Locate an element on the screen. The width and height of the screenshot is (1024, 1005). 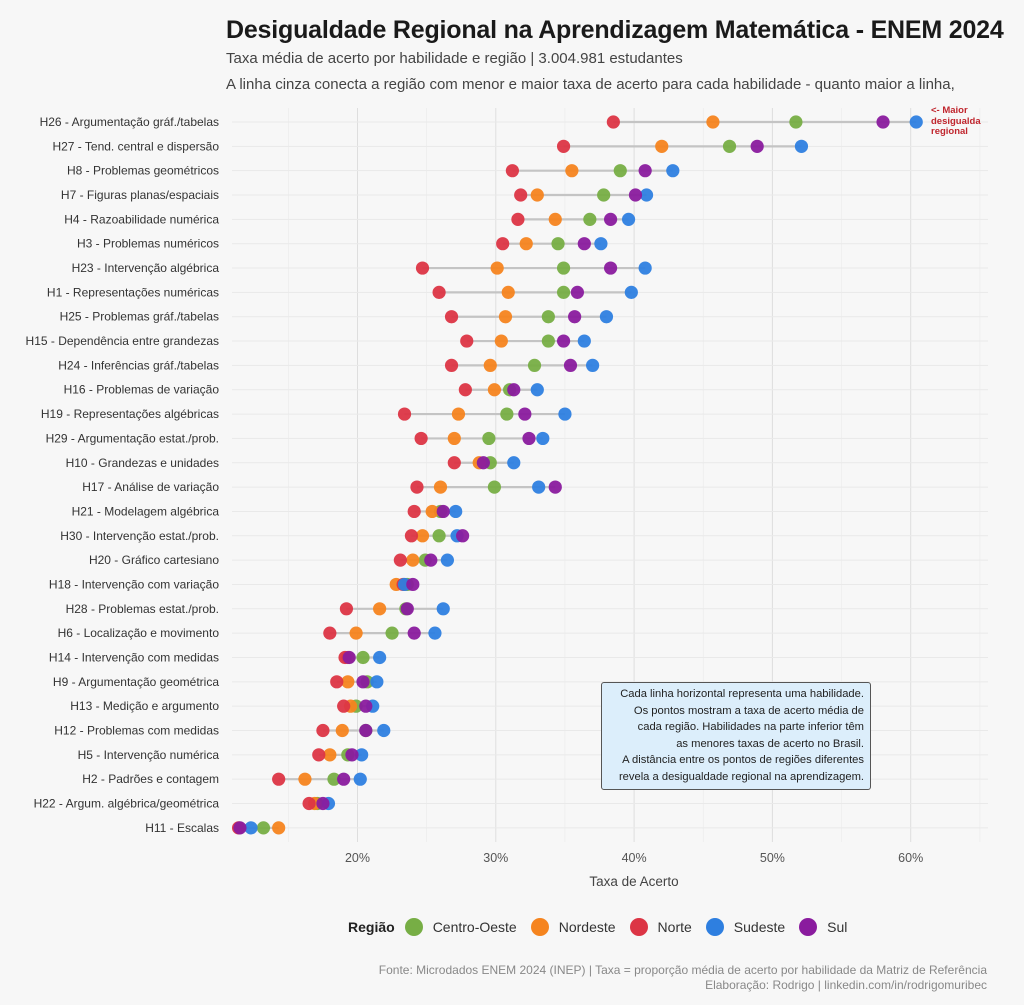
y-category-label: H15 - Dependência entre grandezas is located at coordinates (122, 341).